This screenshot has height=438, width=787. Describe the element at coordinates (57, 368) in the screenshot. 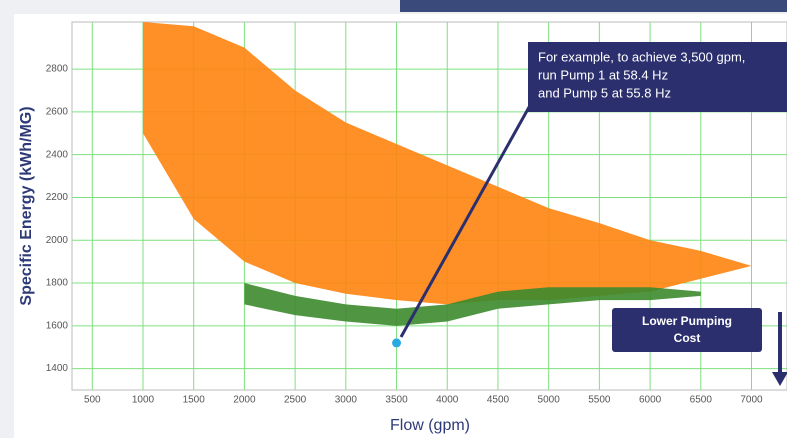

I see `y-tick-label: 1400` at that location.